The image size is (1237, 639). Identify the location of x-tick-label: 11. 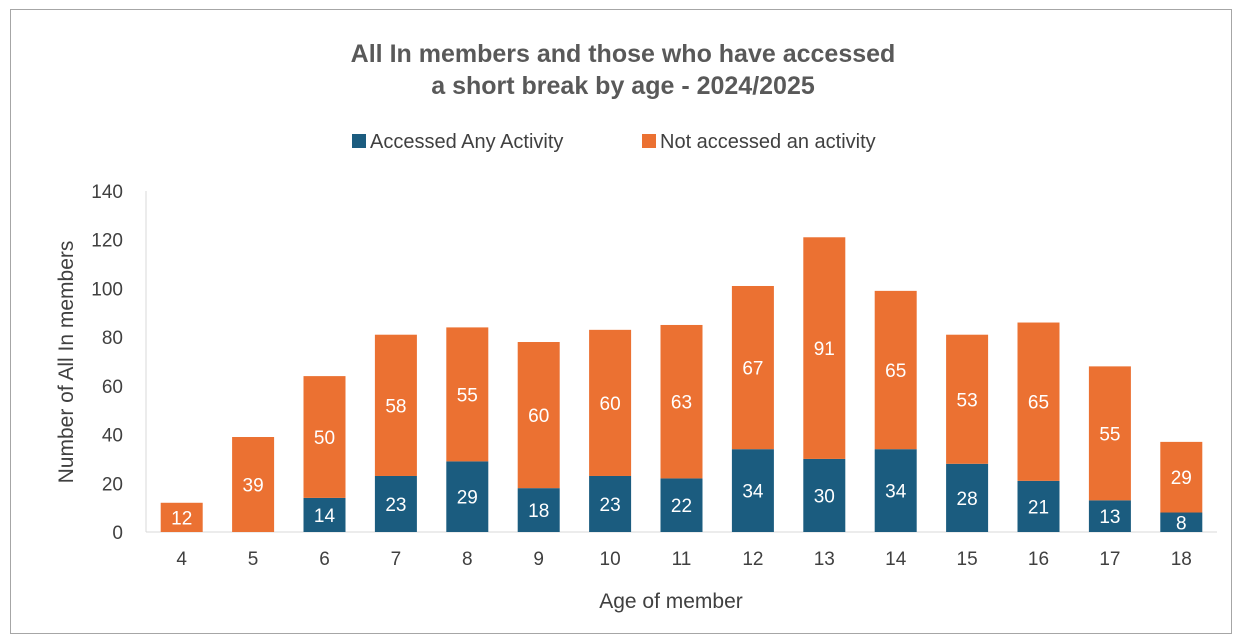
(682, 559).